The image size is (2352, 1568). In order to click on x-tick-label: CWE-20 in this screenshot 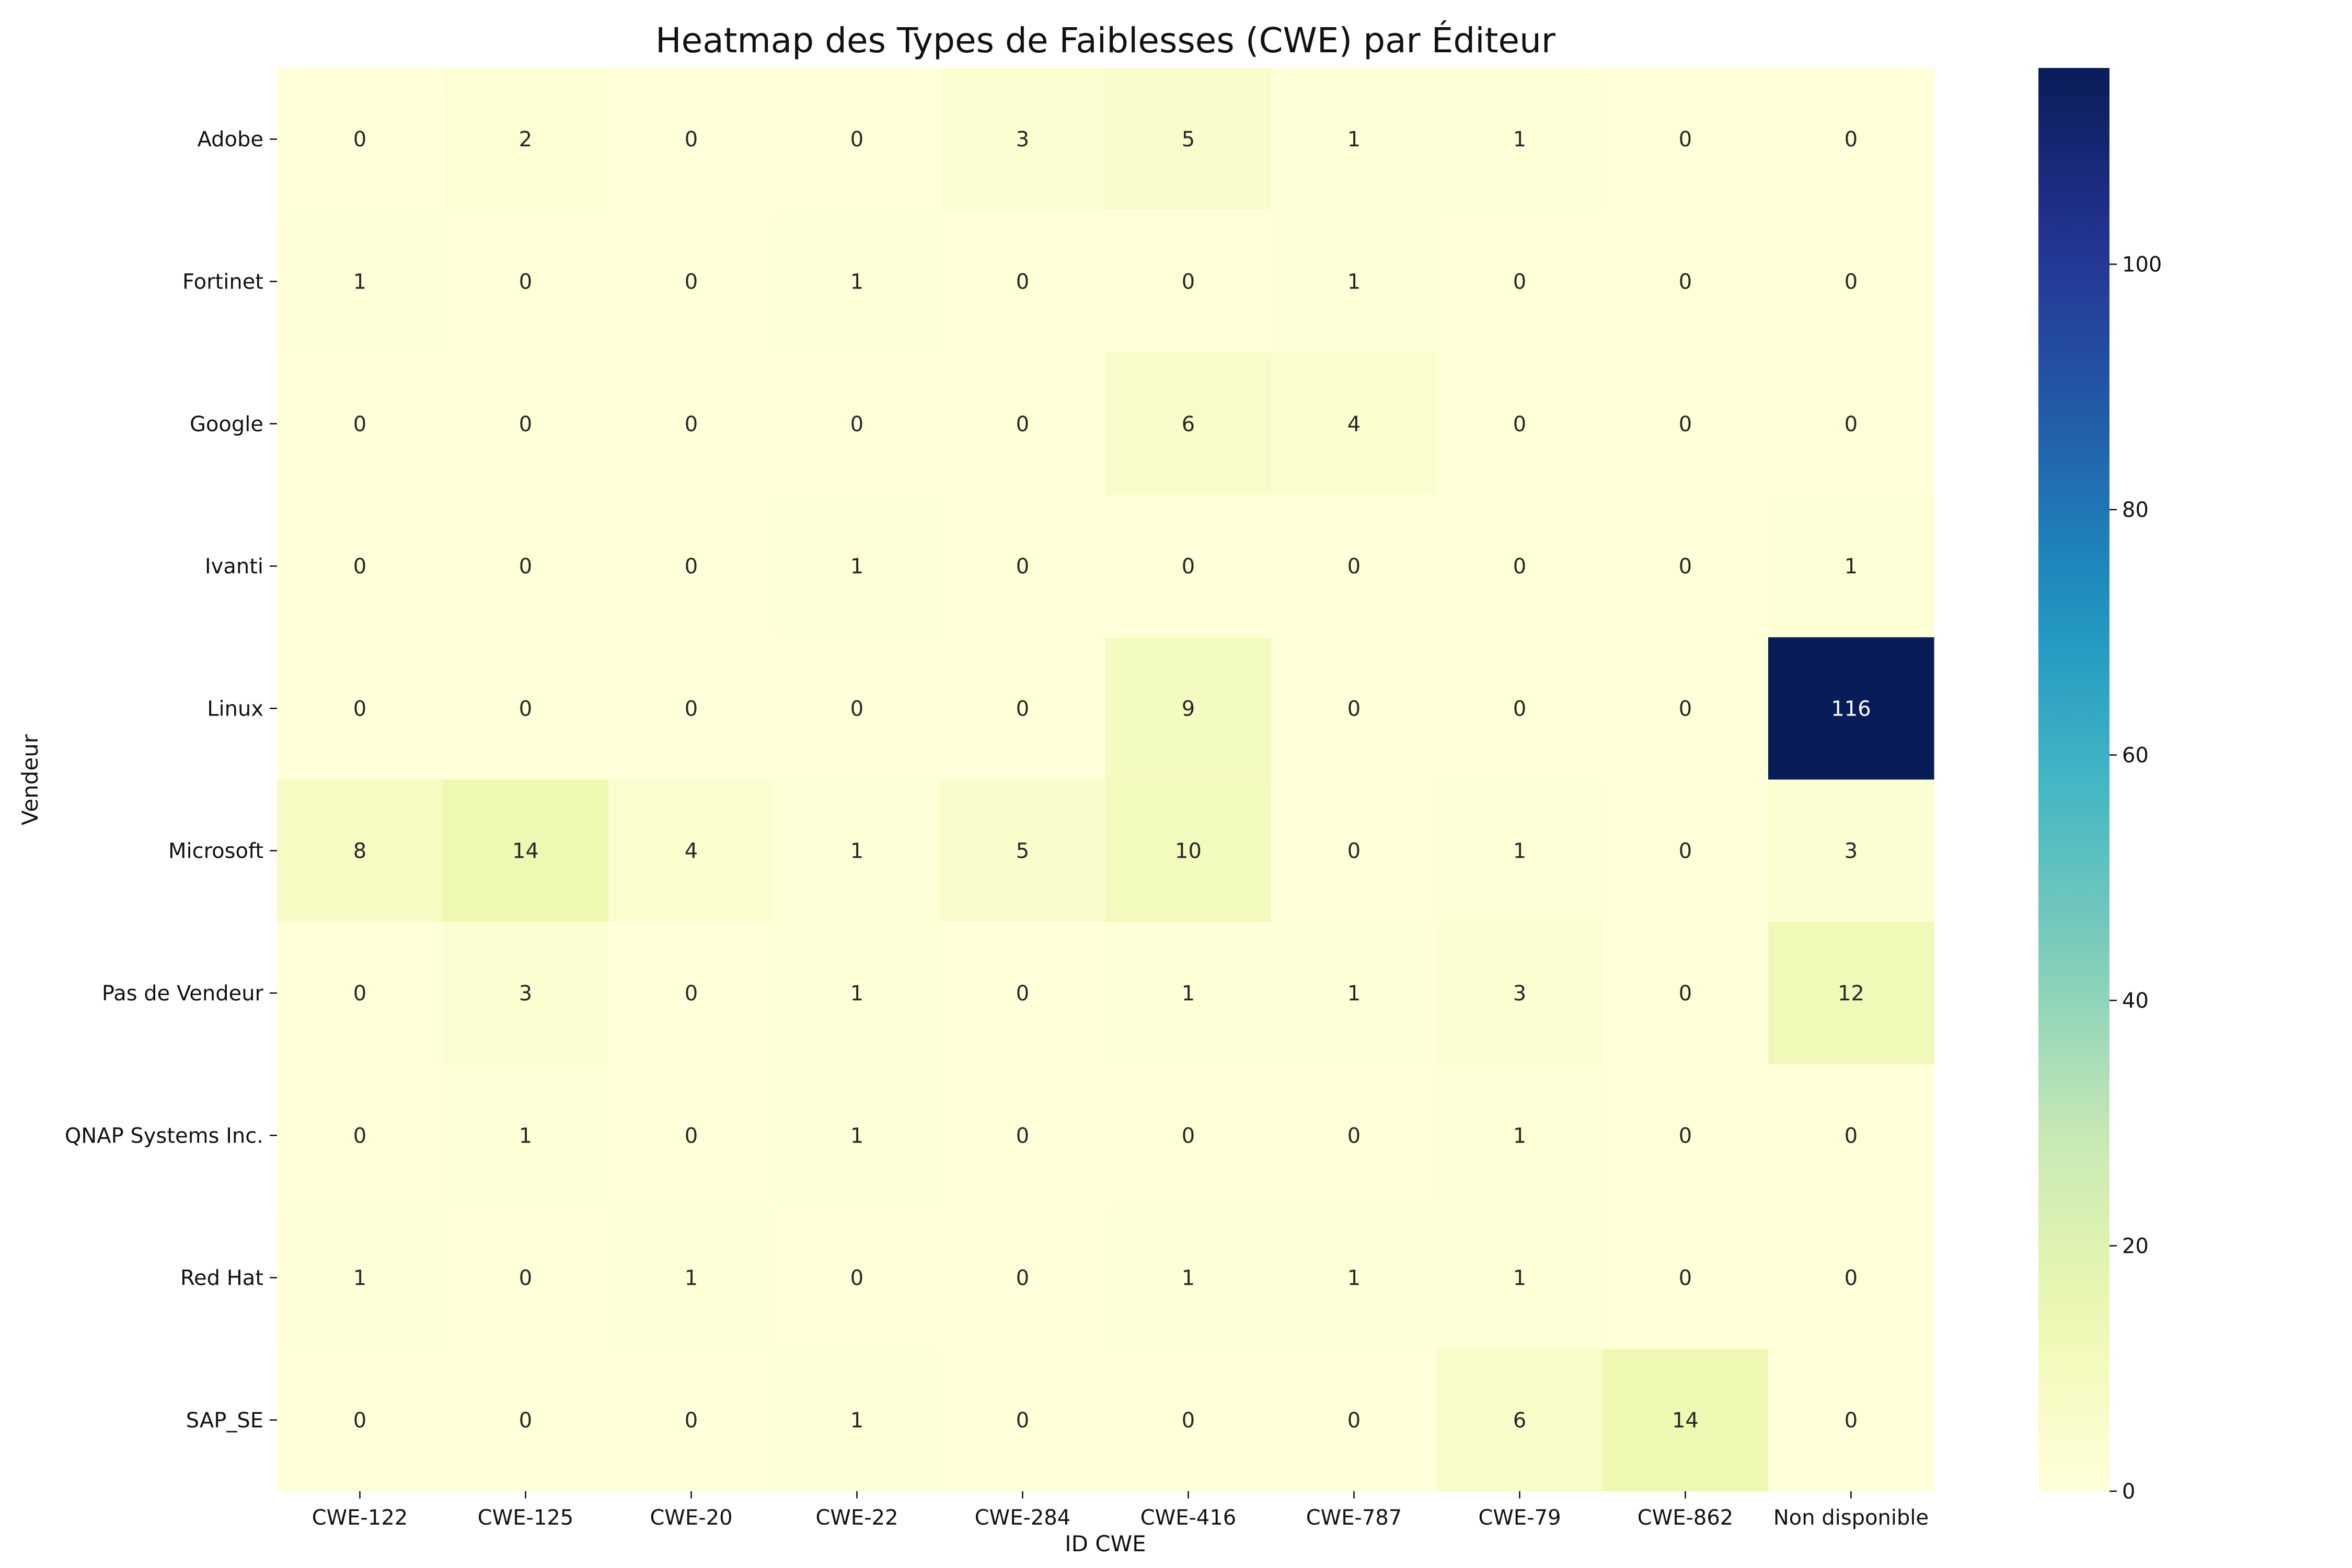, I will do `click(691, 1518)`.